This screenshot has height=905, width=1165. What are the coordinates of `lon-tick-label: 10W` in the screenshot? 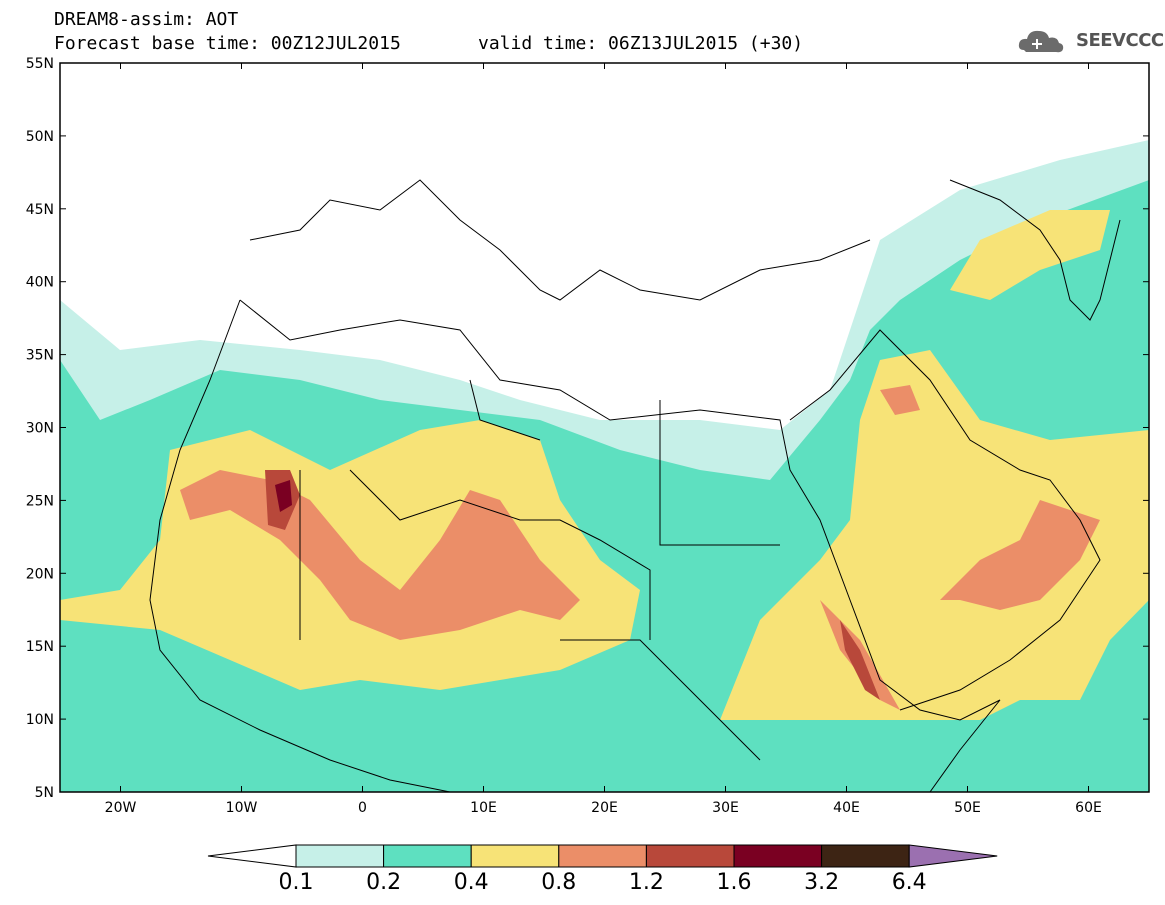 It's located at (242, 808).